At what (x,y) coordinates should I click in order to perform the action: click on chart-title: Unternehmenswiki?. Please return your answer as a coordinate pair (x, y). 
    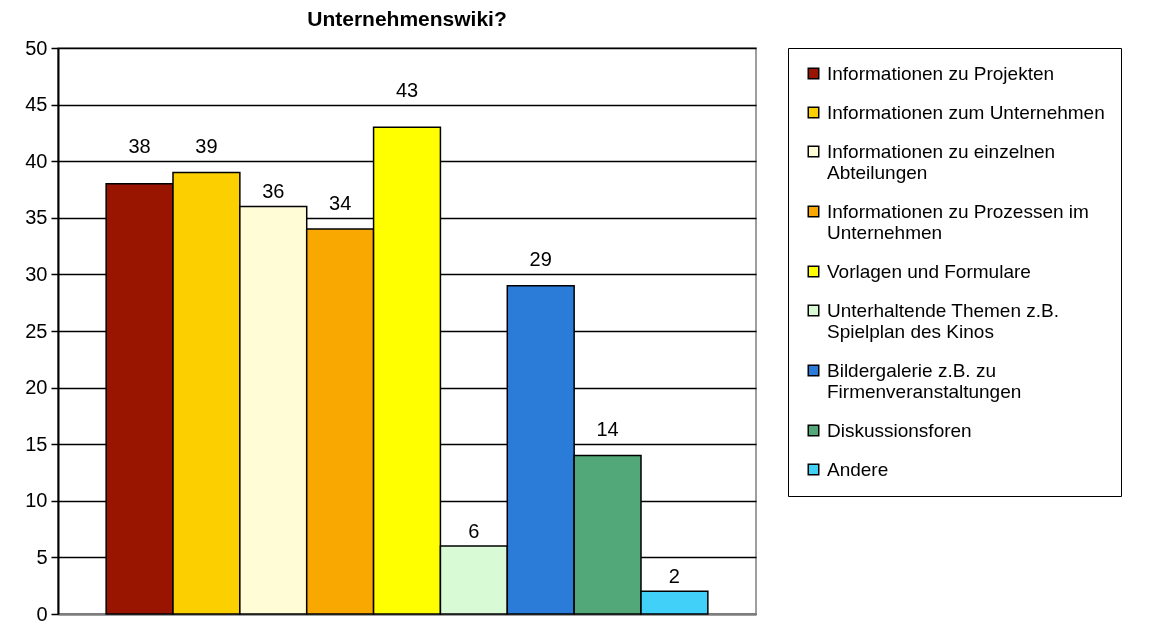
    Looking at the image, I should click on (407, 18).